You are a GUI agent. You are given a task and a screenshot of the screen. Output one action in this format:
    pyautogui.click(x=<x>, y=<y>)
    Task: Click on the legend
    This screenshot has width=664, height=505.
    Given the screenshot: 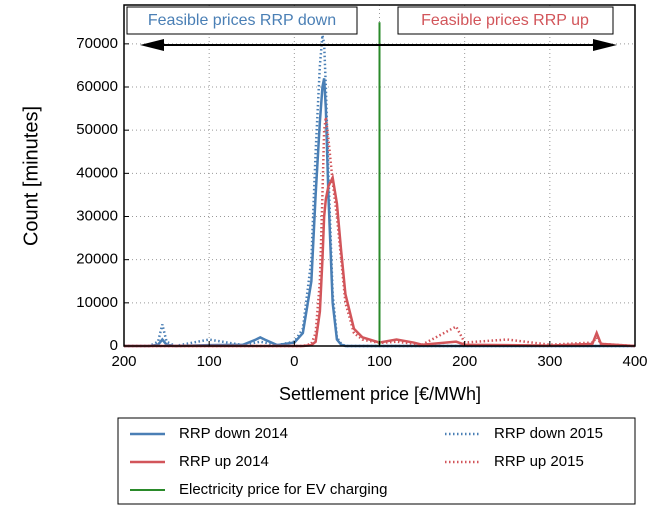 What is the action you would take?
    pyautogui.click(x=376, y=461)
    